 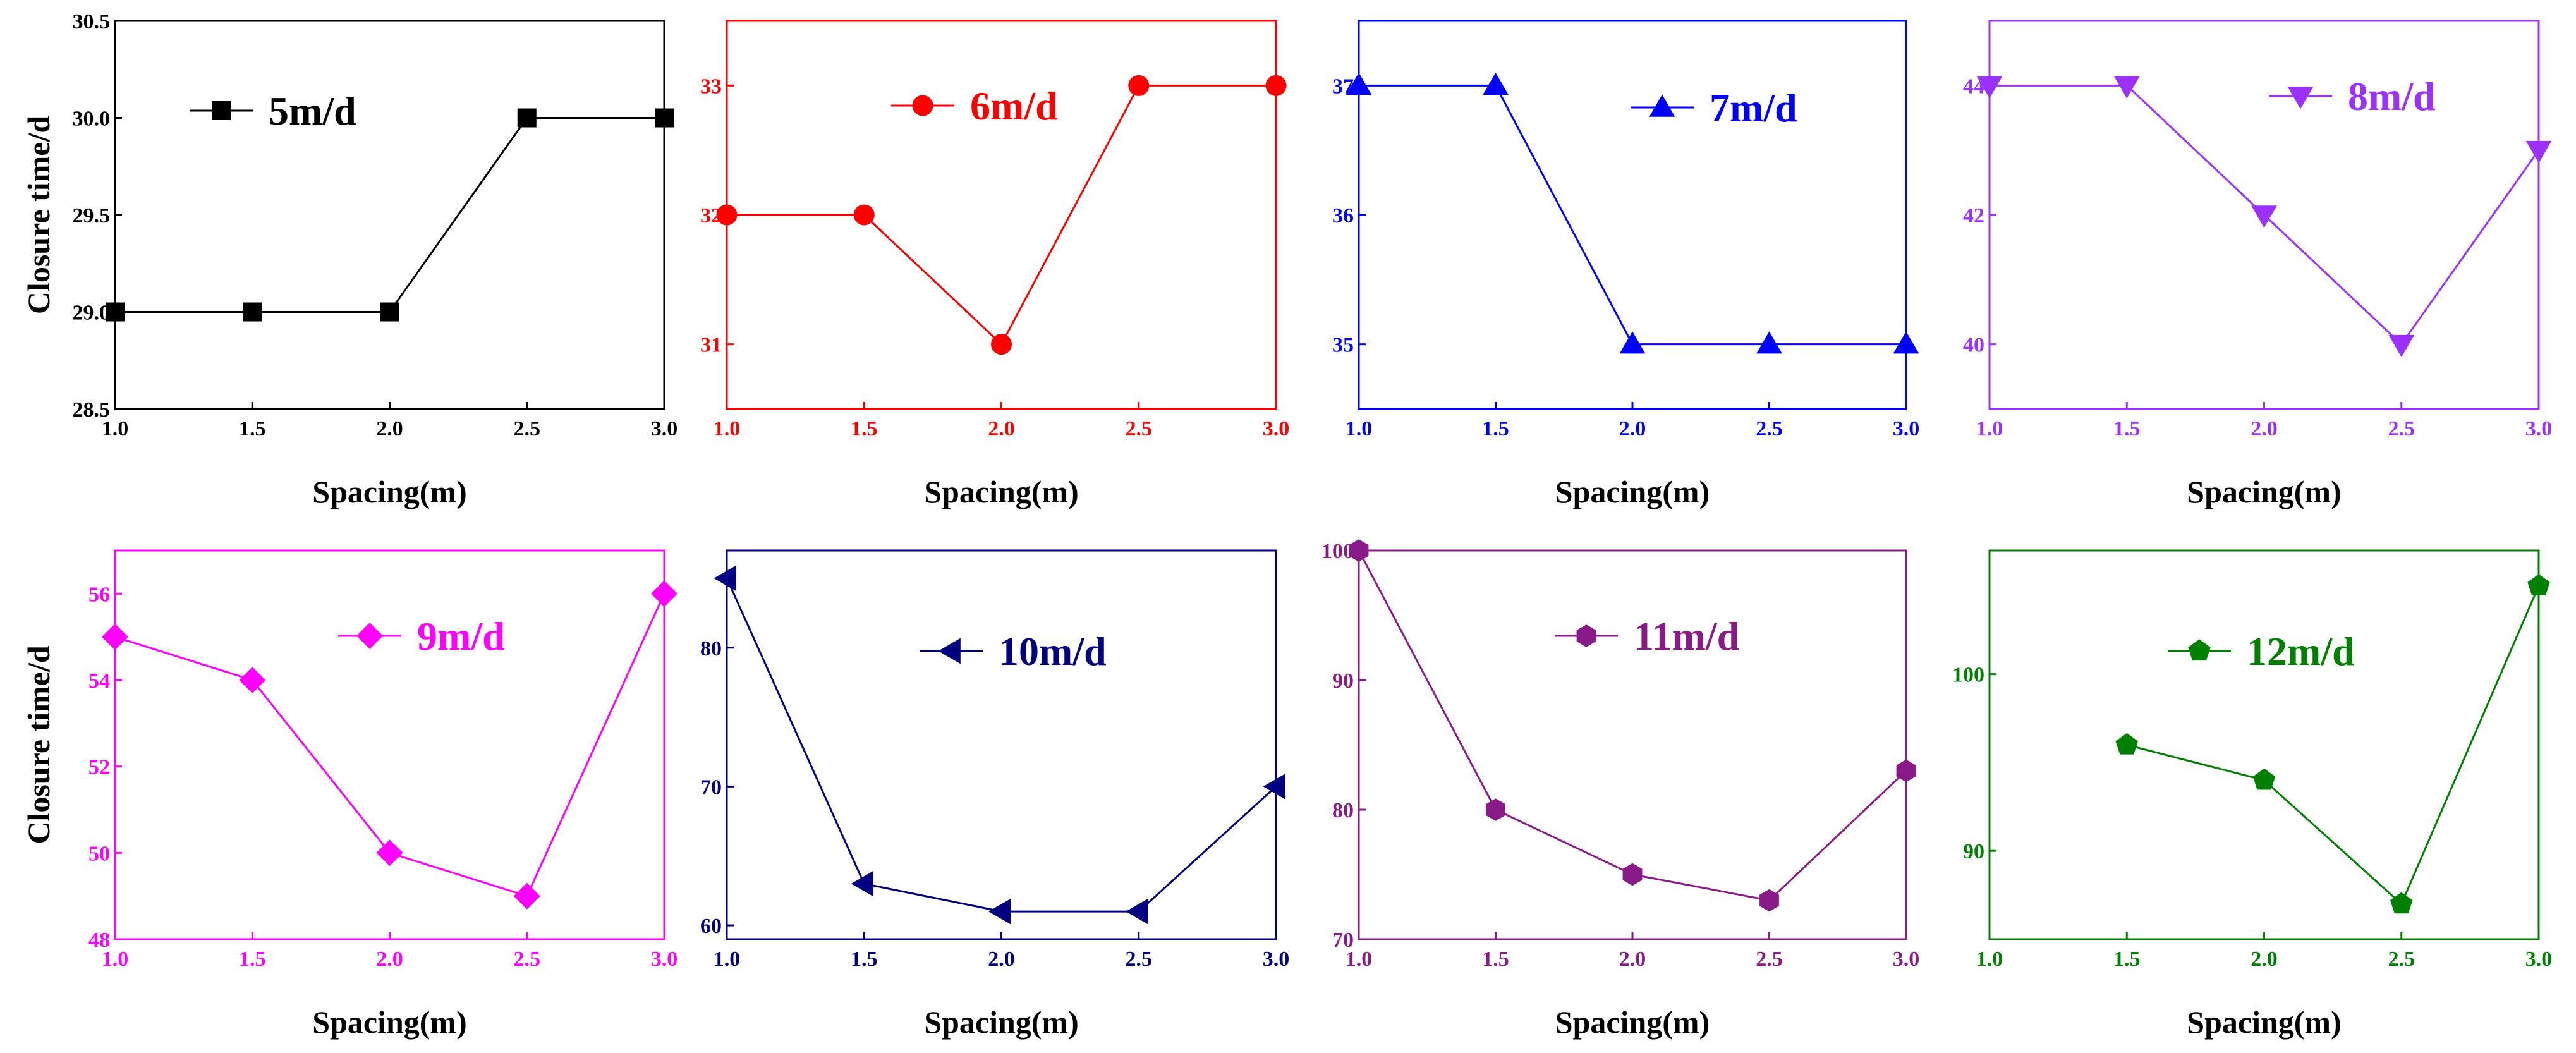 What do you see at coordinates (99, 681) in the screenshot?
I see `y-tick-label: 54` at bounding box center [99, 681].